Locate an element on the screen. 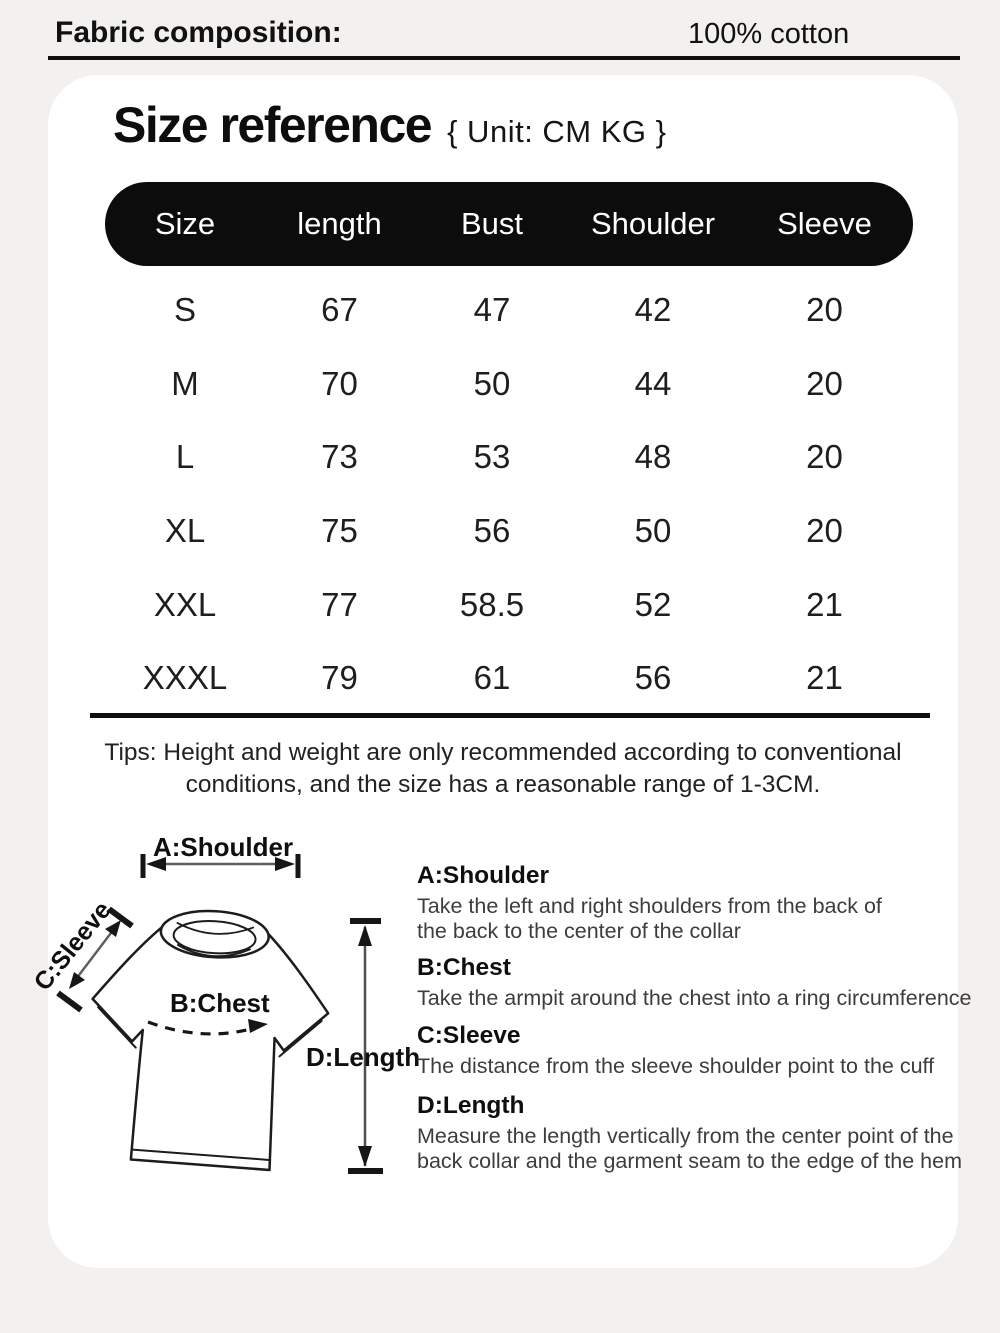  size-table-header: Size length Bust Shoulder Sleeve is located at coordinates (509, 224).